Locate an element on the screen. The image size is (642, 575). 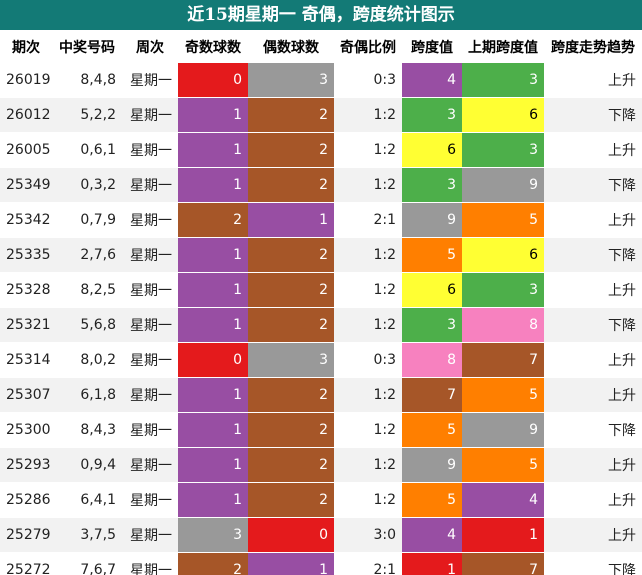
column-header: 偶数球数 is located at coordinates (291, 47).